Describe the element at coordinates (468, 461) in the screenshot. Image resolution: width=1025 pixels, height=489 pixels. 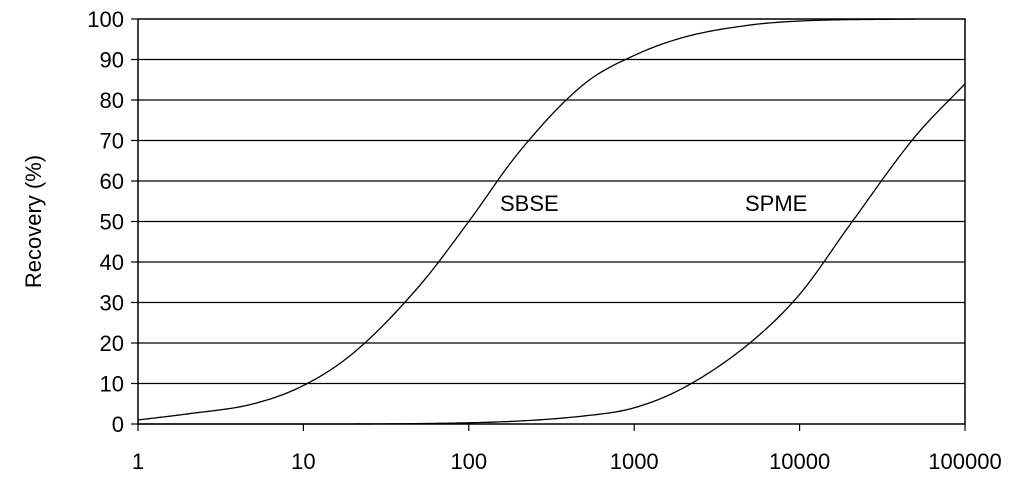
I see `x-tick-label-100: 100` at that location.